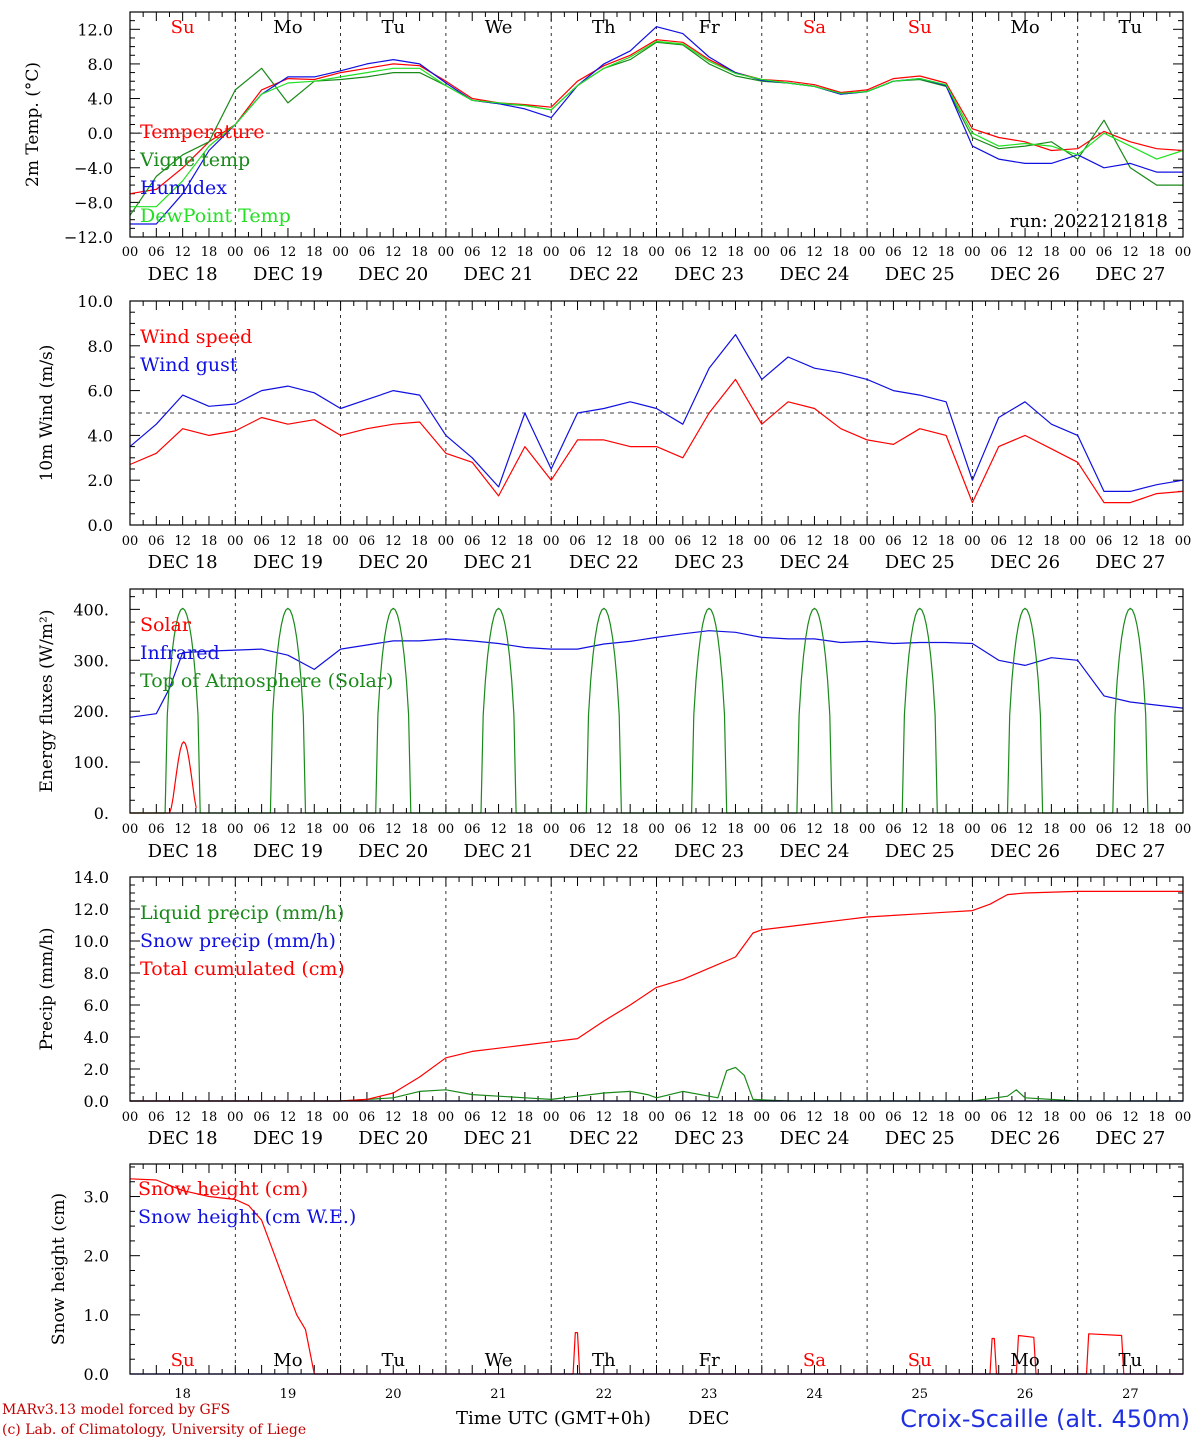 Image resolution: width=1194 pixels, height=1440 pixels. What do you see at coordinates (116, 1410) in the screenshot?
I see `model-credit: MARv3.13 model forced by GFS` at bounding box center [116, 1410].